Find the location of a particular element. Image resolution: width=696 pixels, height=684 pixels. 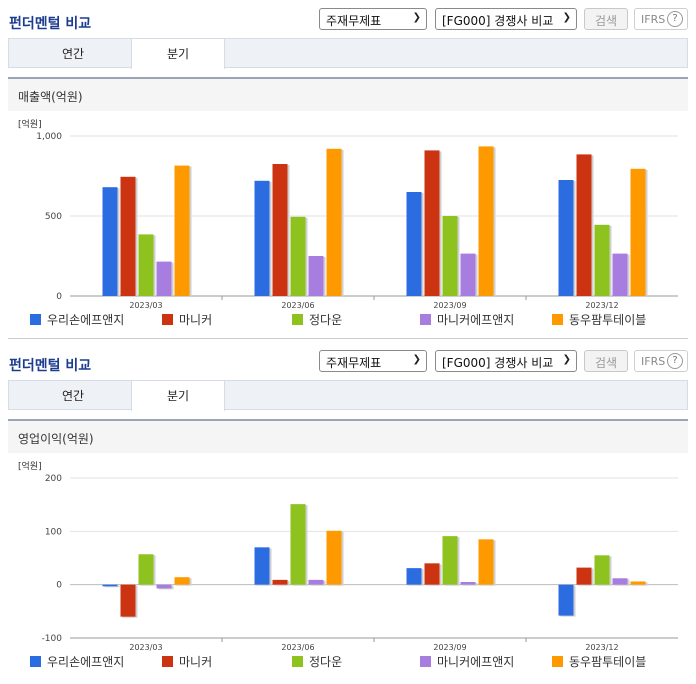

period-tabs: 연간 분기 is located at coordinates (348, 53).